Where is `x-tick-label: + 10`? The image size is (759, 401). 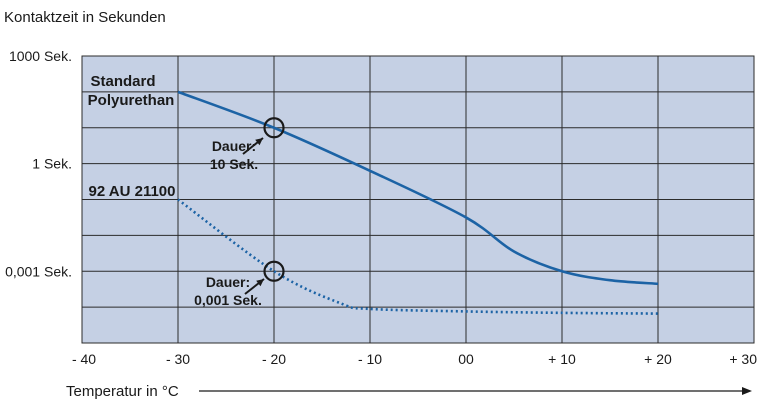
x-tick-label: + 10 is located at coordinates (562, 359).